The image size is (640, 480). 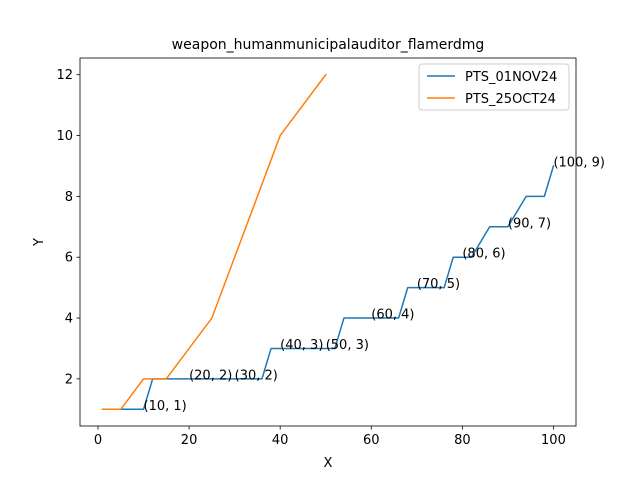 What do you see at coordinates (462, 440) in the screenshot?
I see `x-tick-label: 80` at bounding box center [462, 440].